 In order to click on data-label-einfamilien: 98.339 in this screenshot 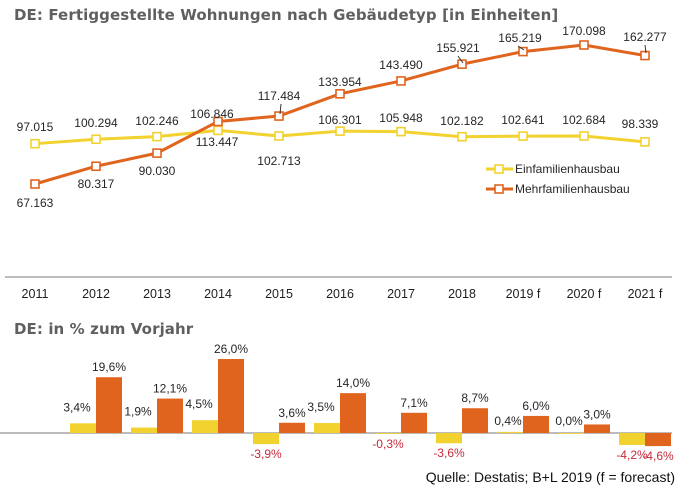, I will do `click(640, 124)`.